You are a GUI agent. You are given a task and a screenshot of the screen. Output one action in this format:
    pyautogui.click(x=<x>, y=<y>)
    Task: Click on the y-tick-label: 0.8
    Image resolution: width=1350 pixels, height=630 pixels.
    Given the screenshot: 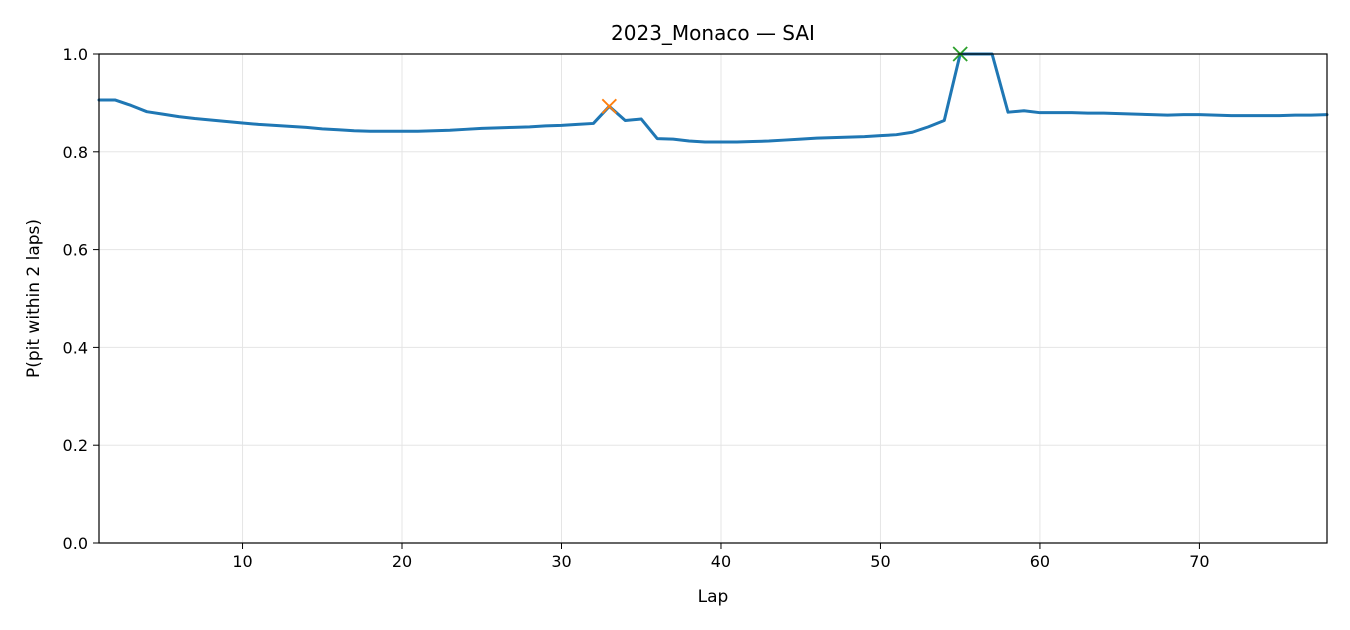 What is the action you would take?
    pyautogui.click(x=75, y=152)
    